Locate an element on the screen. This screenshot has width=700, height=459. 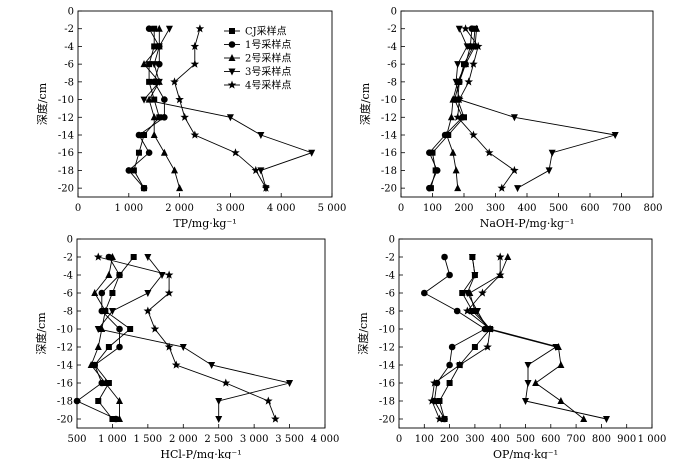
series-triangle-down is located at coordinates (194, 338).